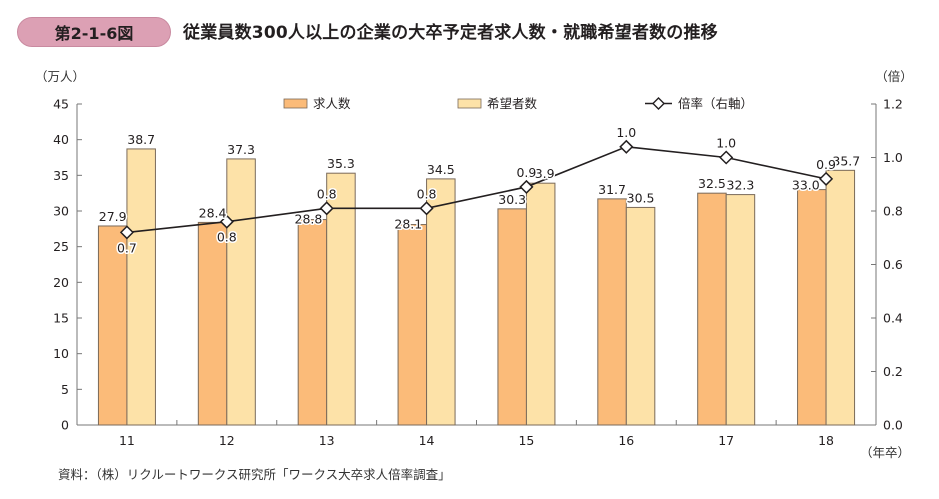 This screenshot has width=939, height=499. What do you see at coordinates (641, 197) in the screenshot?
I see `label-job-seekers: 30.5` at bounding box center [641, 197].